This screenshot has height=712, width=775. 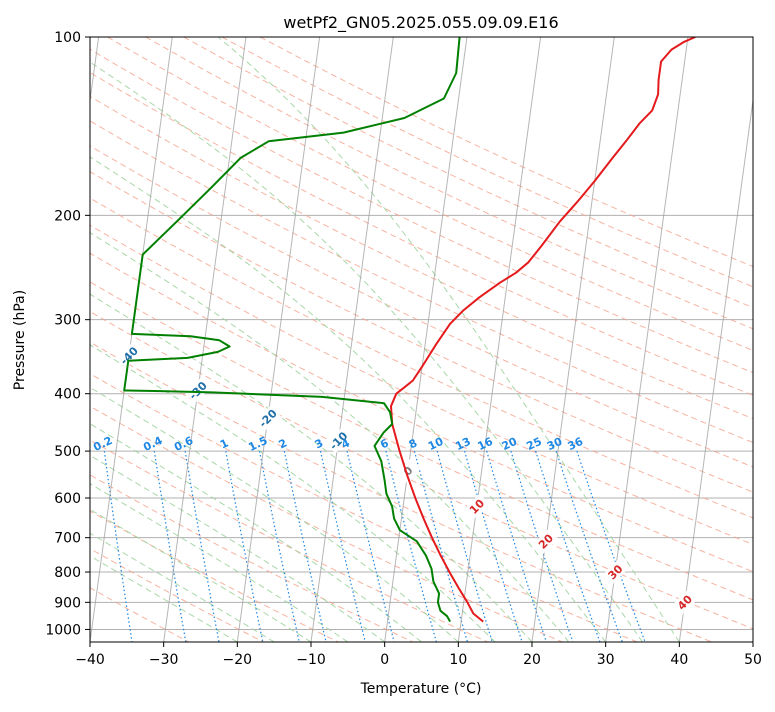 What do you see at coordinates (67, 499) in the screenshot?
I see `y-tick-label: 600` at bounding box center [67, 499].